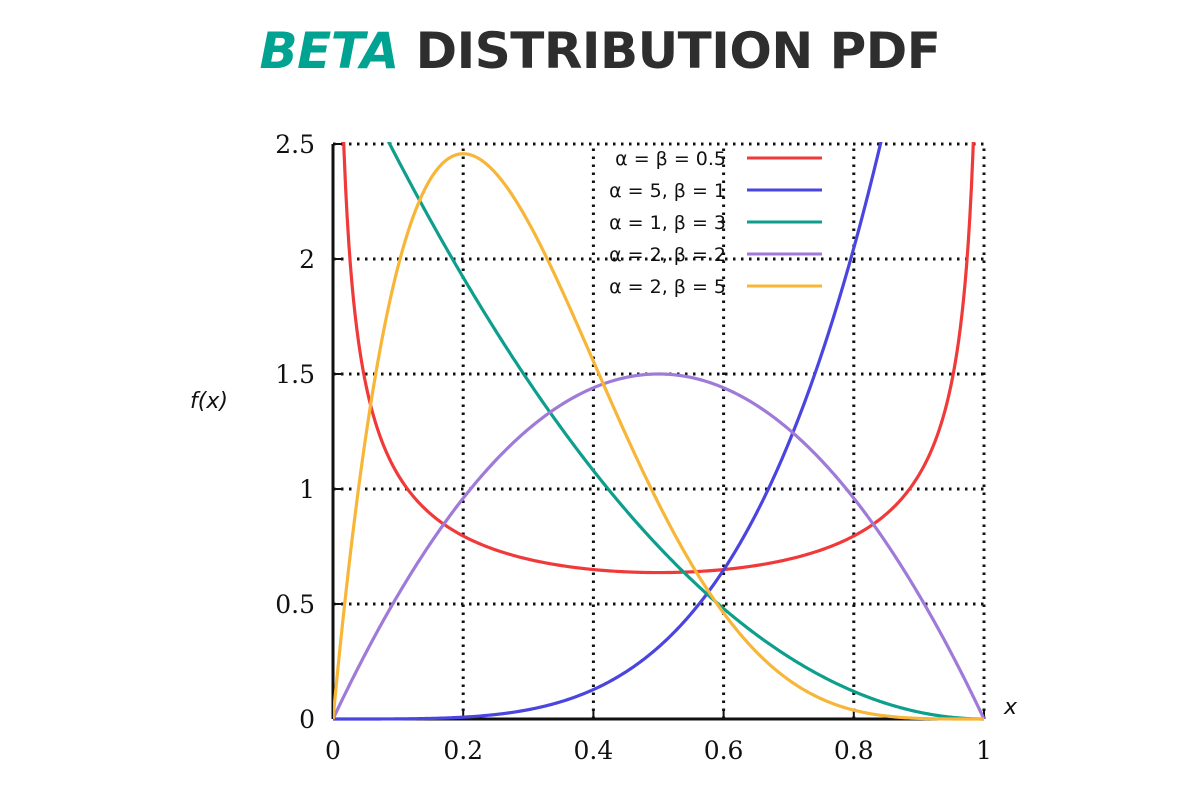  Describe the element at coordinates (854, 750) in the screenshot. I see `x-tick-label: 0.8` at that location.